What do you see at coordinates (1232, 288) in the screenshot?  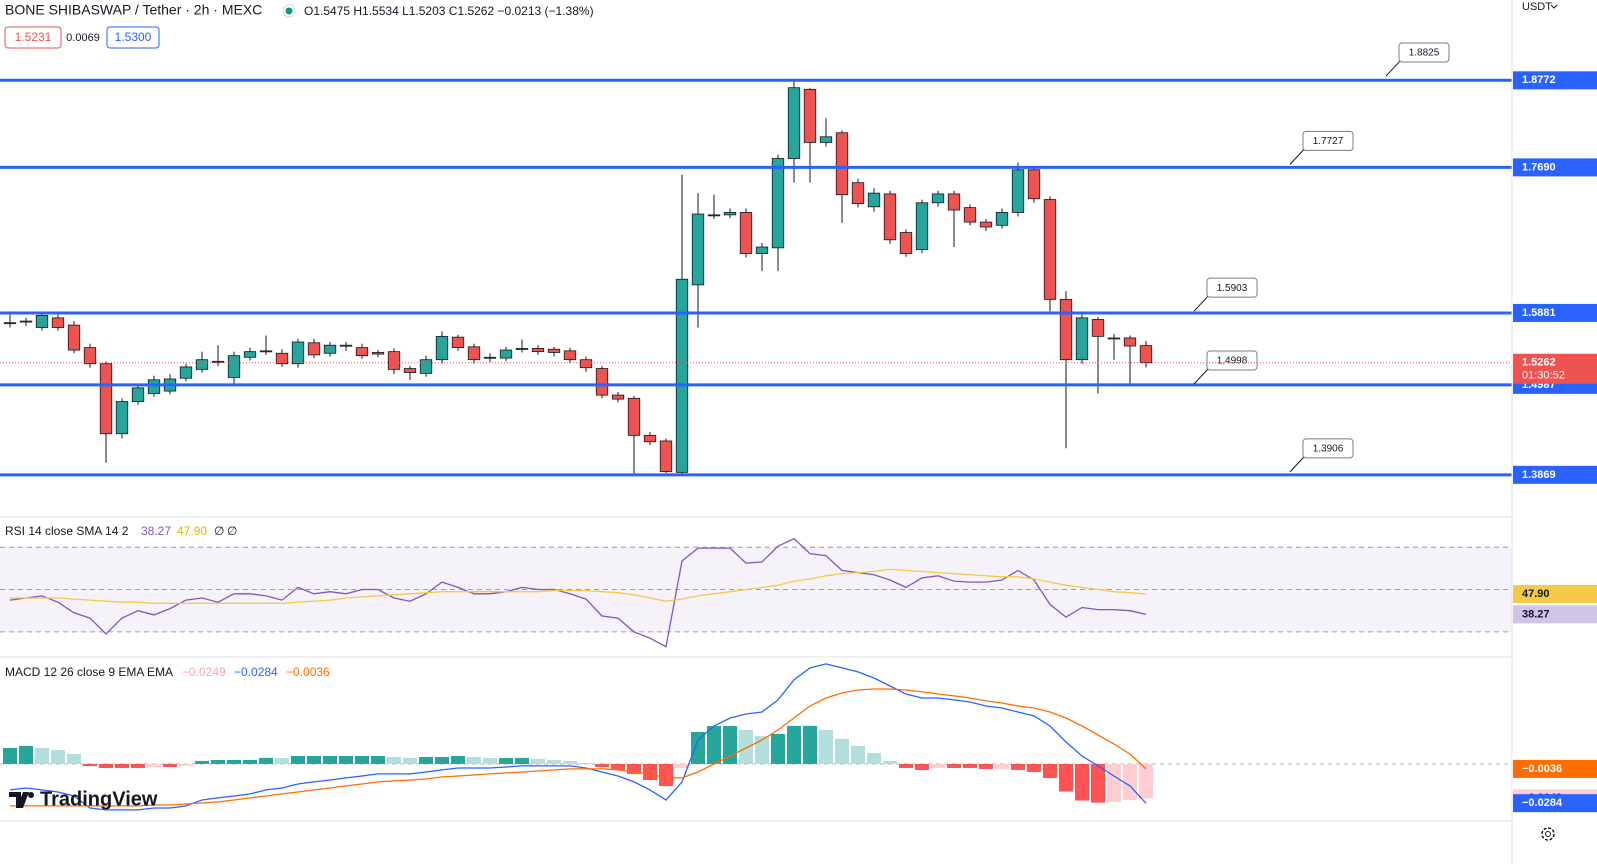 I see `callout-label: 1.5903` at bounding box center [1232, 288].